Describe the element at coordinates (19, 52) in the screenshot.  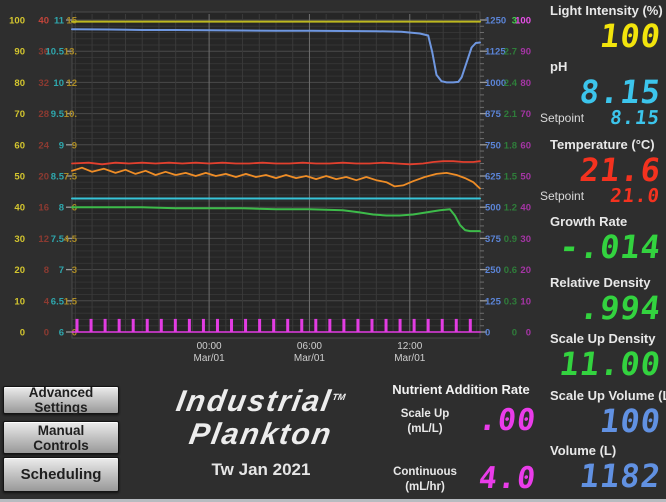
I see `svg-text: 90` at that location.